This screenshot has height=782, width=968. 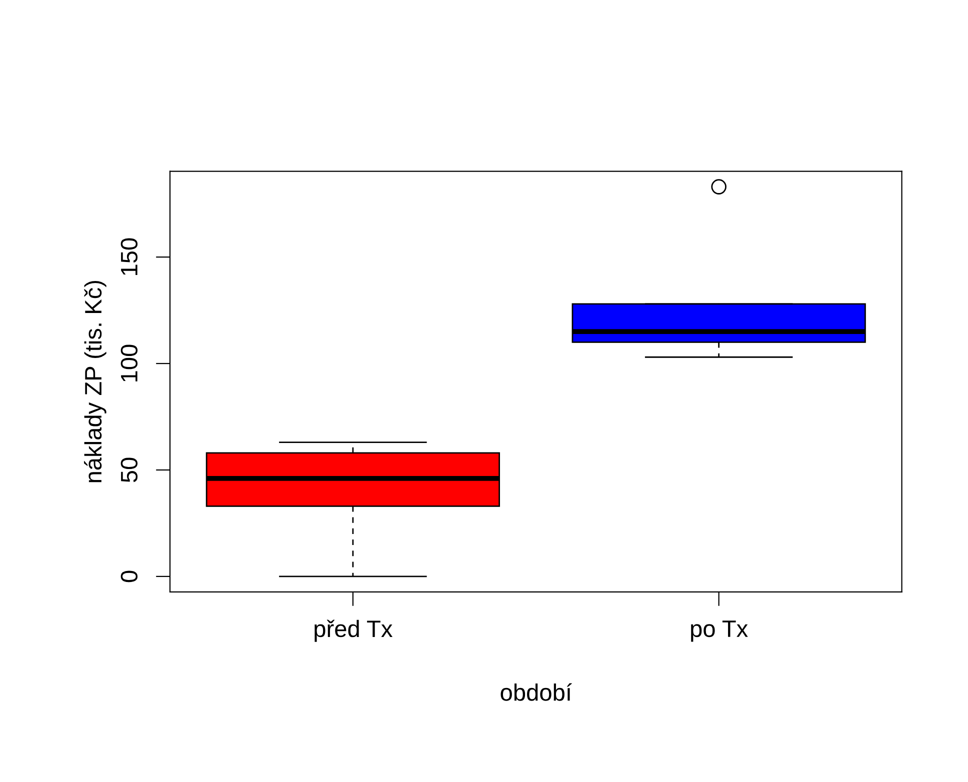 What do you see at coordinates (129, 470) in the screenshot?
I see `y-tick-label: 50` at bounding box center [129, 470].